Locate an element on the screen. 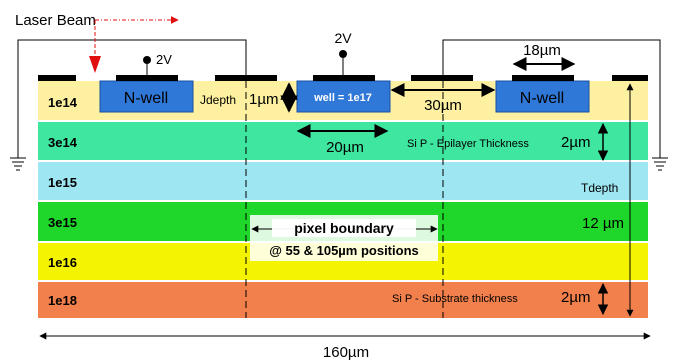 This screenshot has width=677, height=361. voltage-label-center: 2V is located at coordinates (343, 38).